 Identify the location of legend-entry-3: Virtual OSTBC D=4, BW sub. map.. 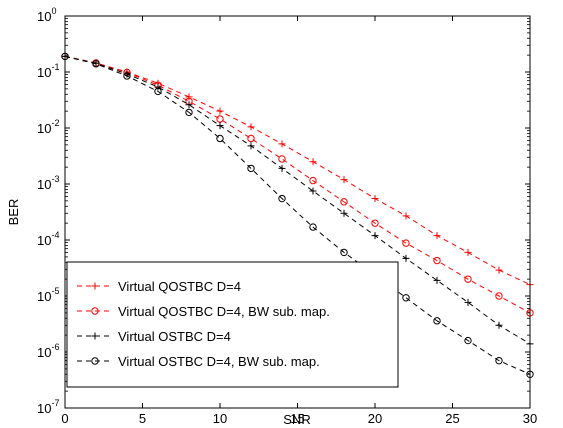
(198, 361).